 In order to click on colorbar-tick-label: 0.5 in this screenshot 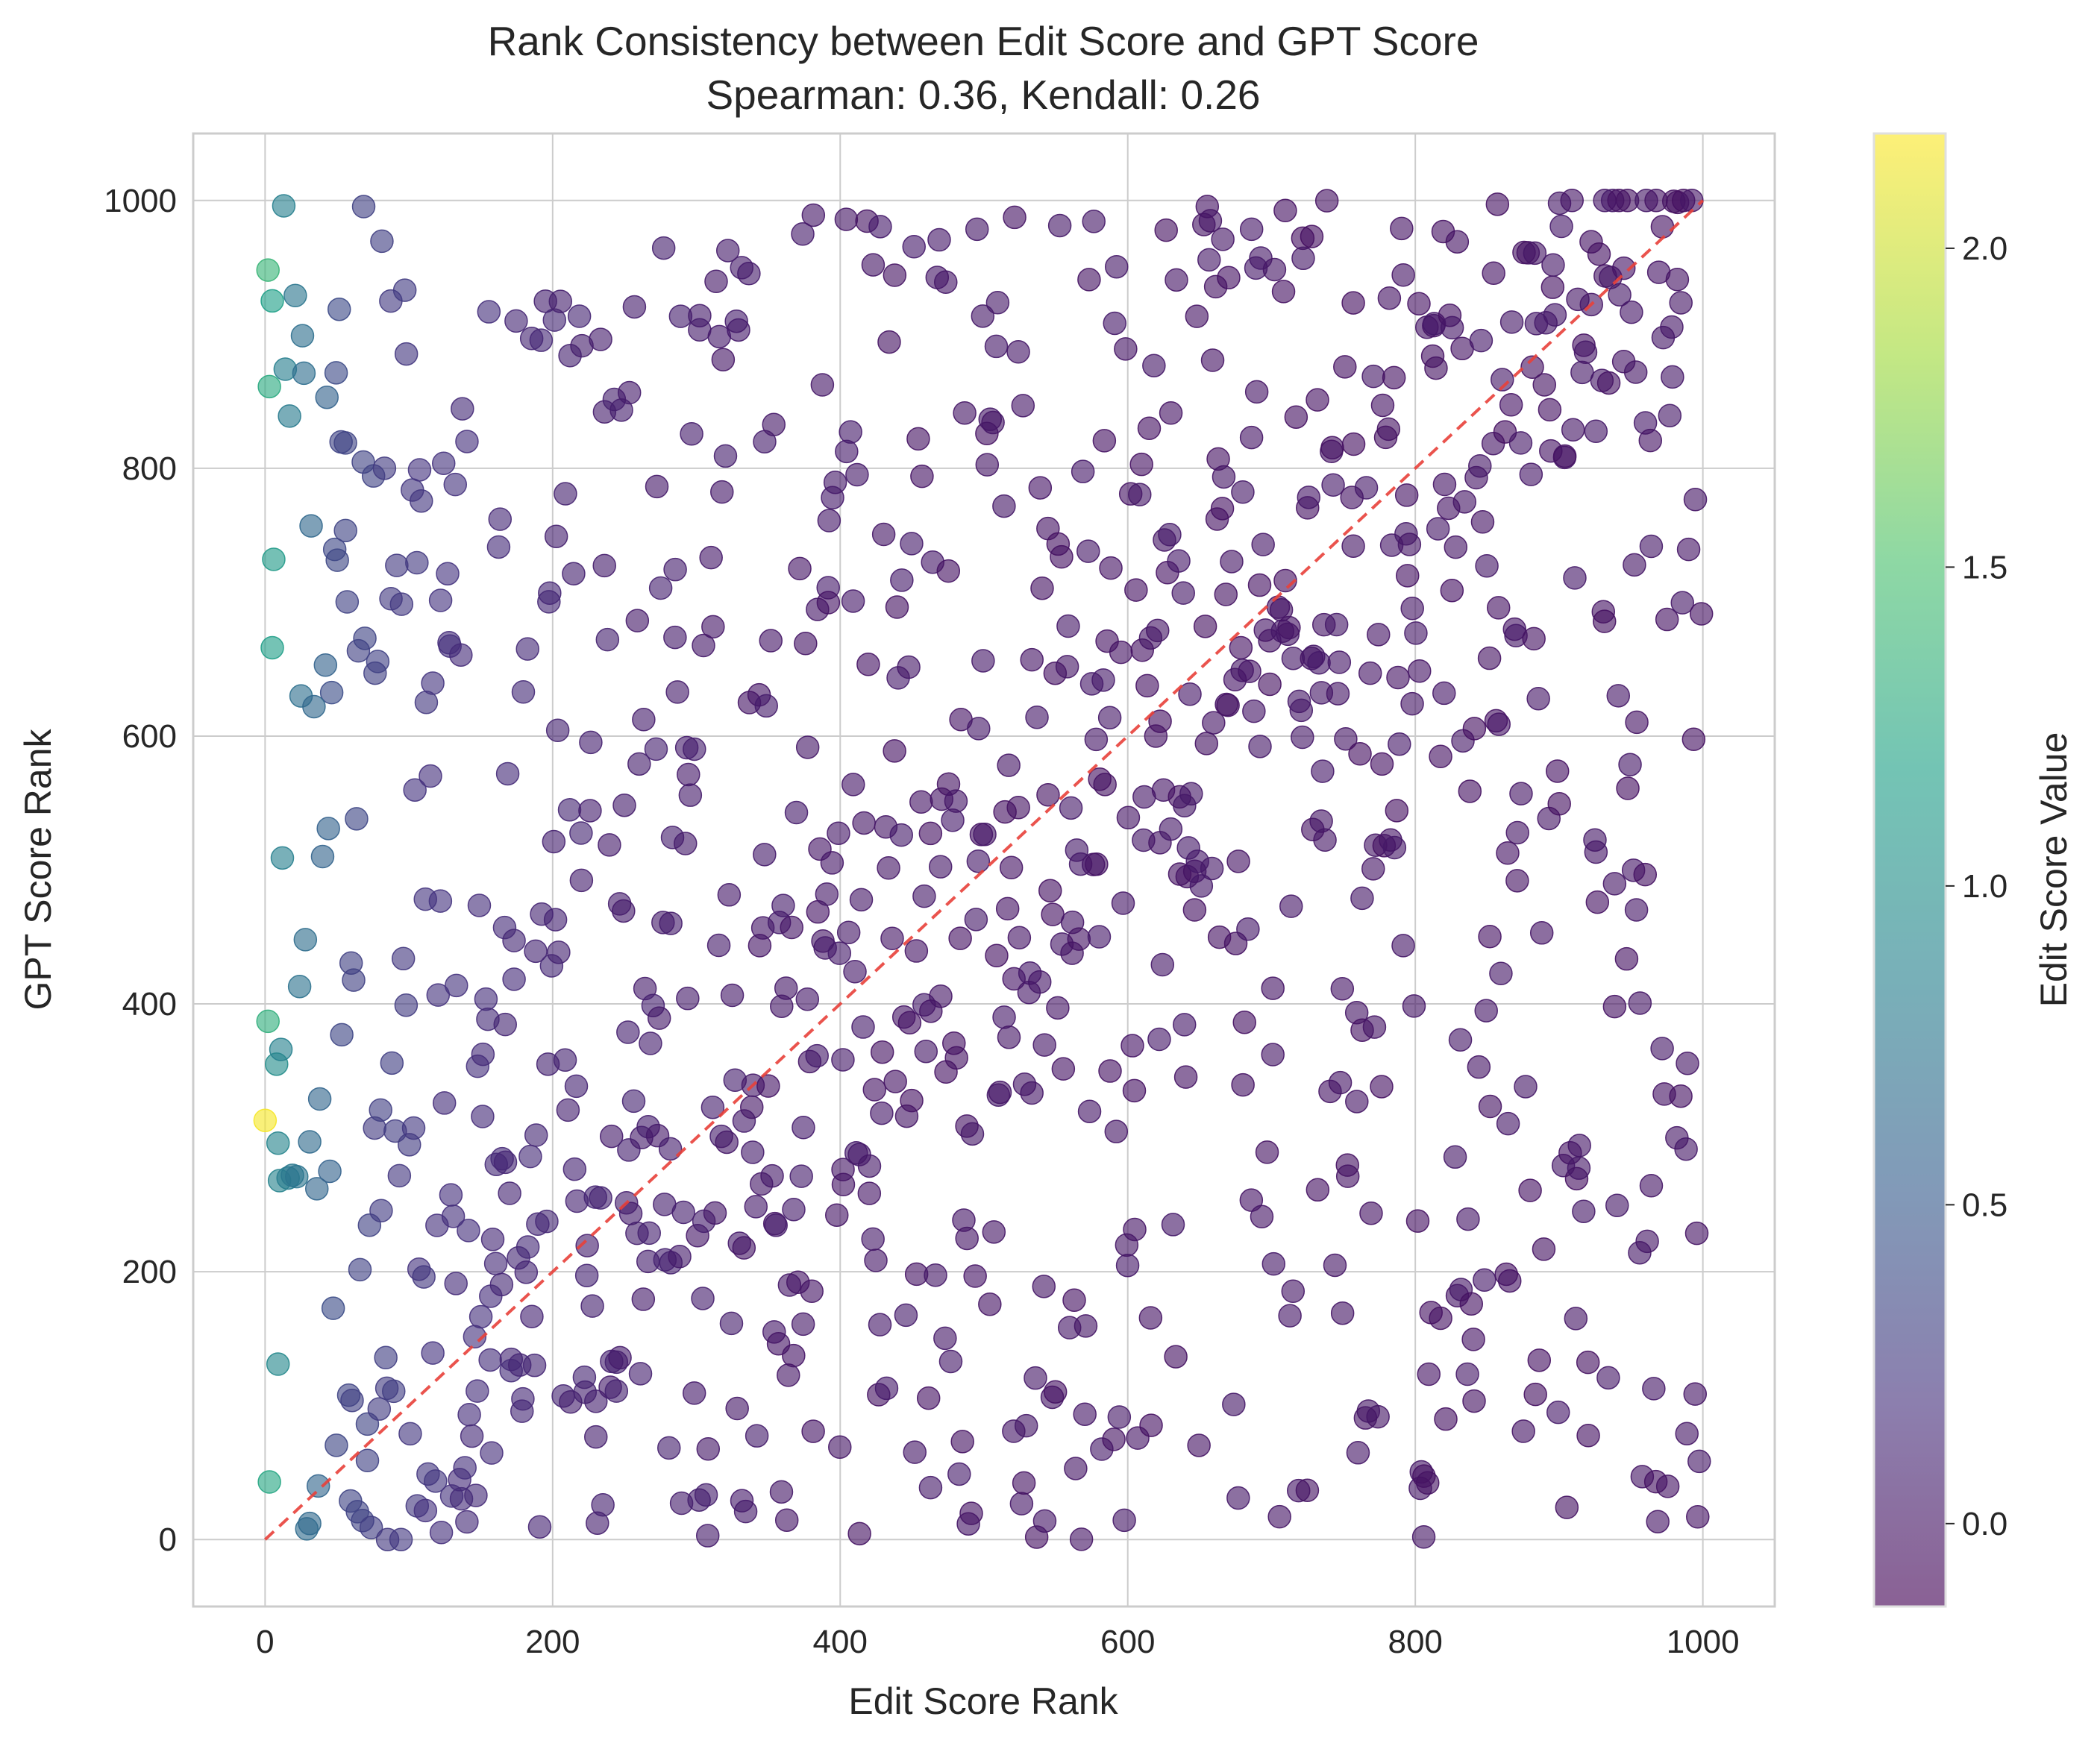, I will do `click(1984, 1205)`.